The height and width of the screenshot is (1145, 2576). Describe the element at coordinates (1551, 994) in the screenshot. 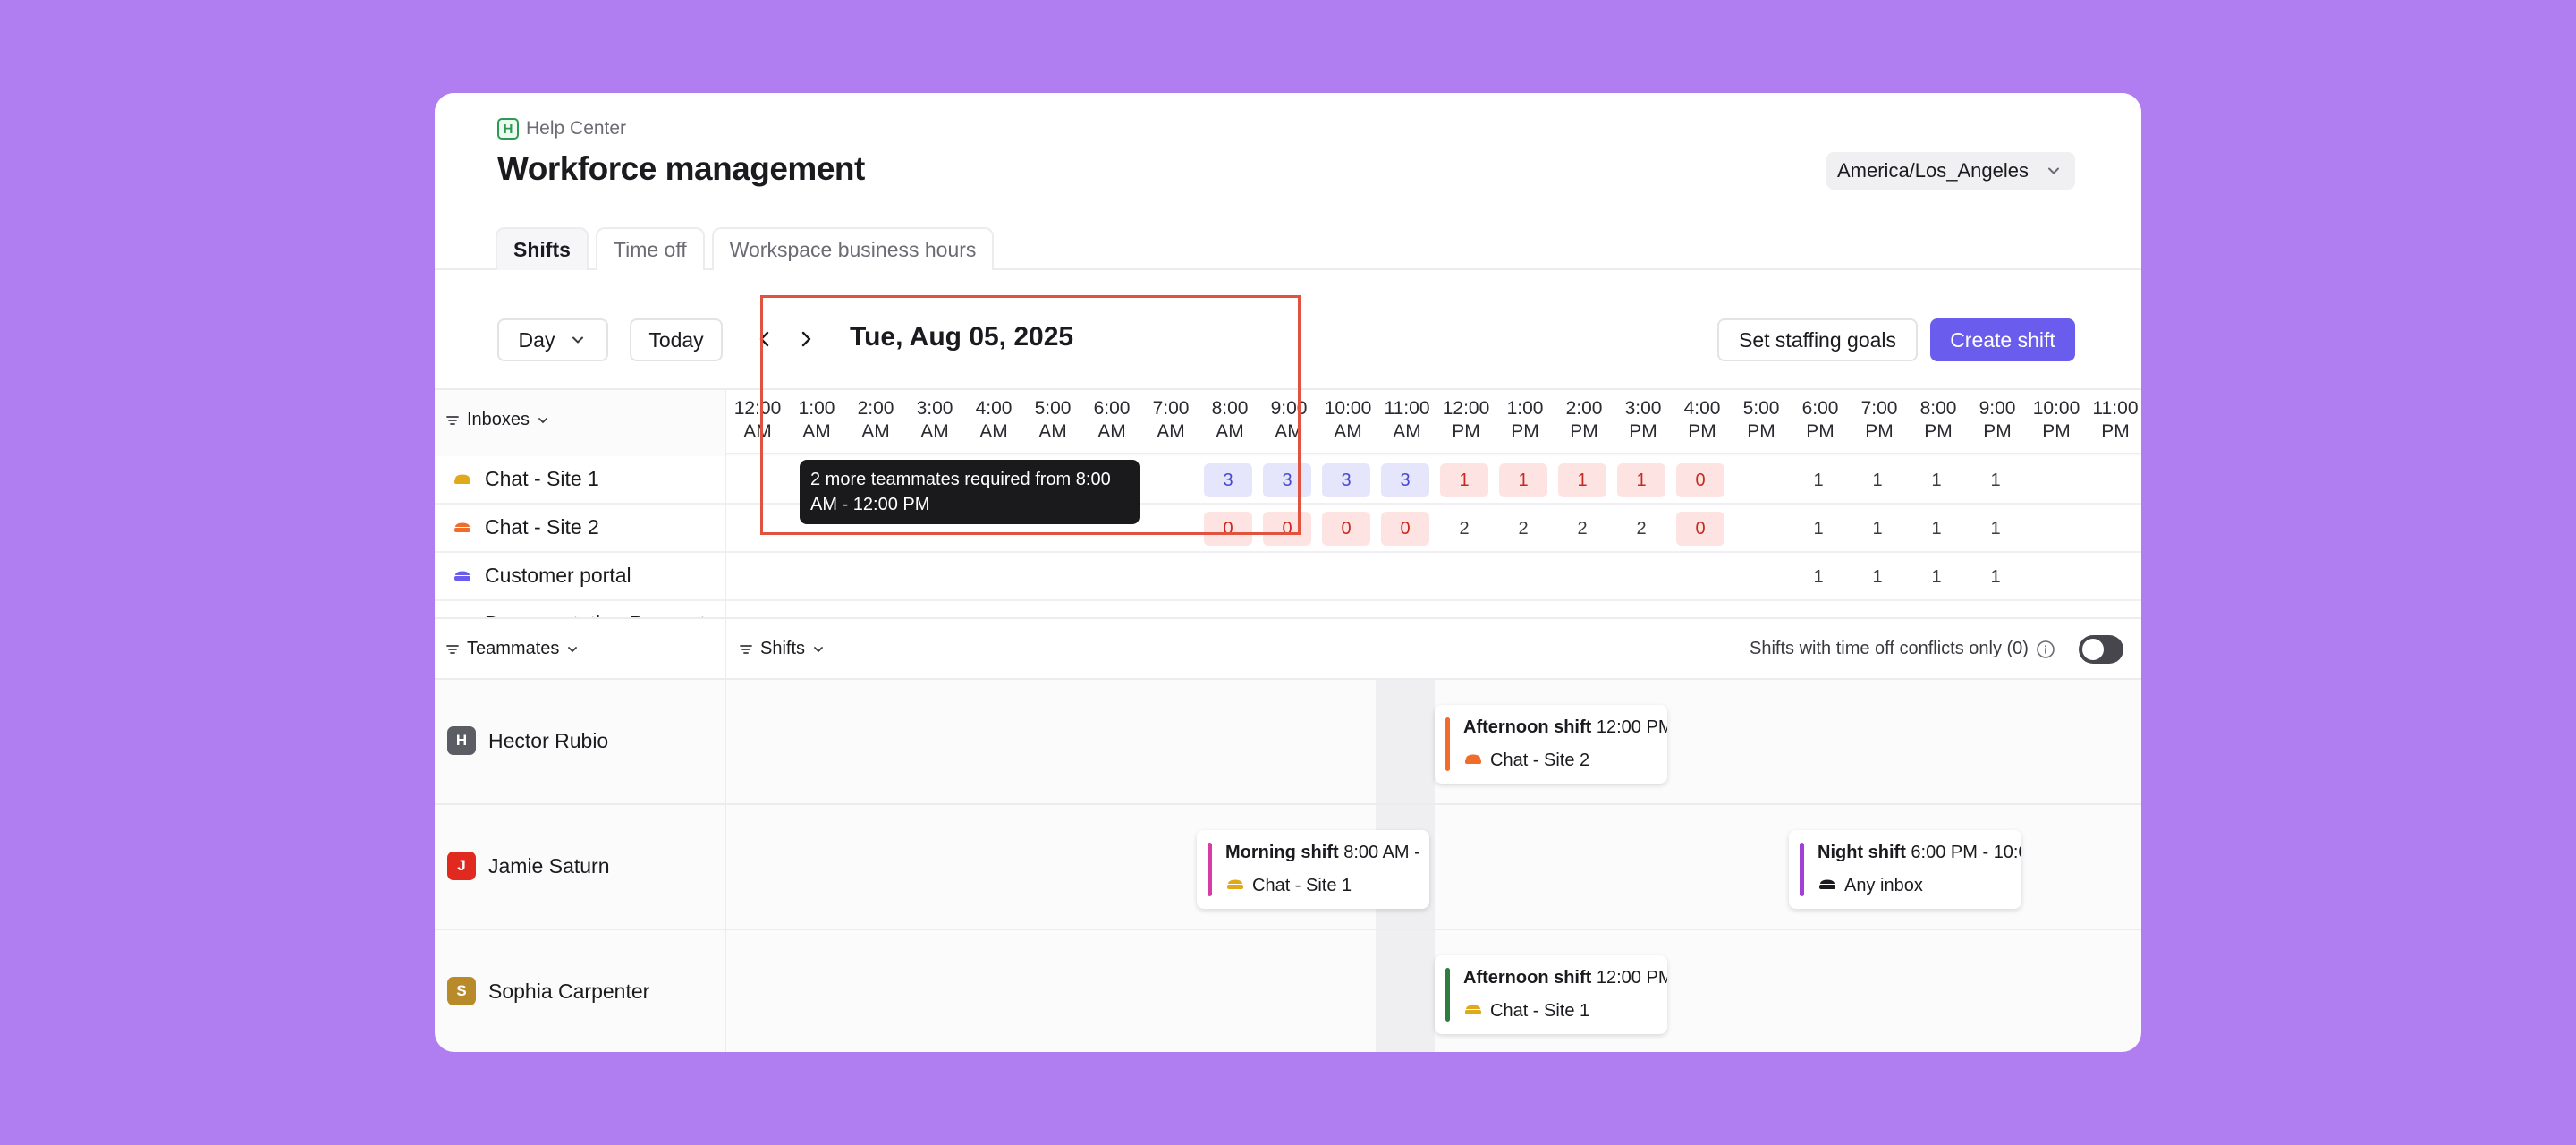

I see `shift-card: Afternoon shift 12:00 PM Chat - Site 1` at that location.